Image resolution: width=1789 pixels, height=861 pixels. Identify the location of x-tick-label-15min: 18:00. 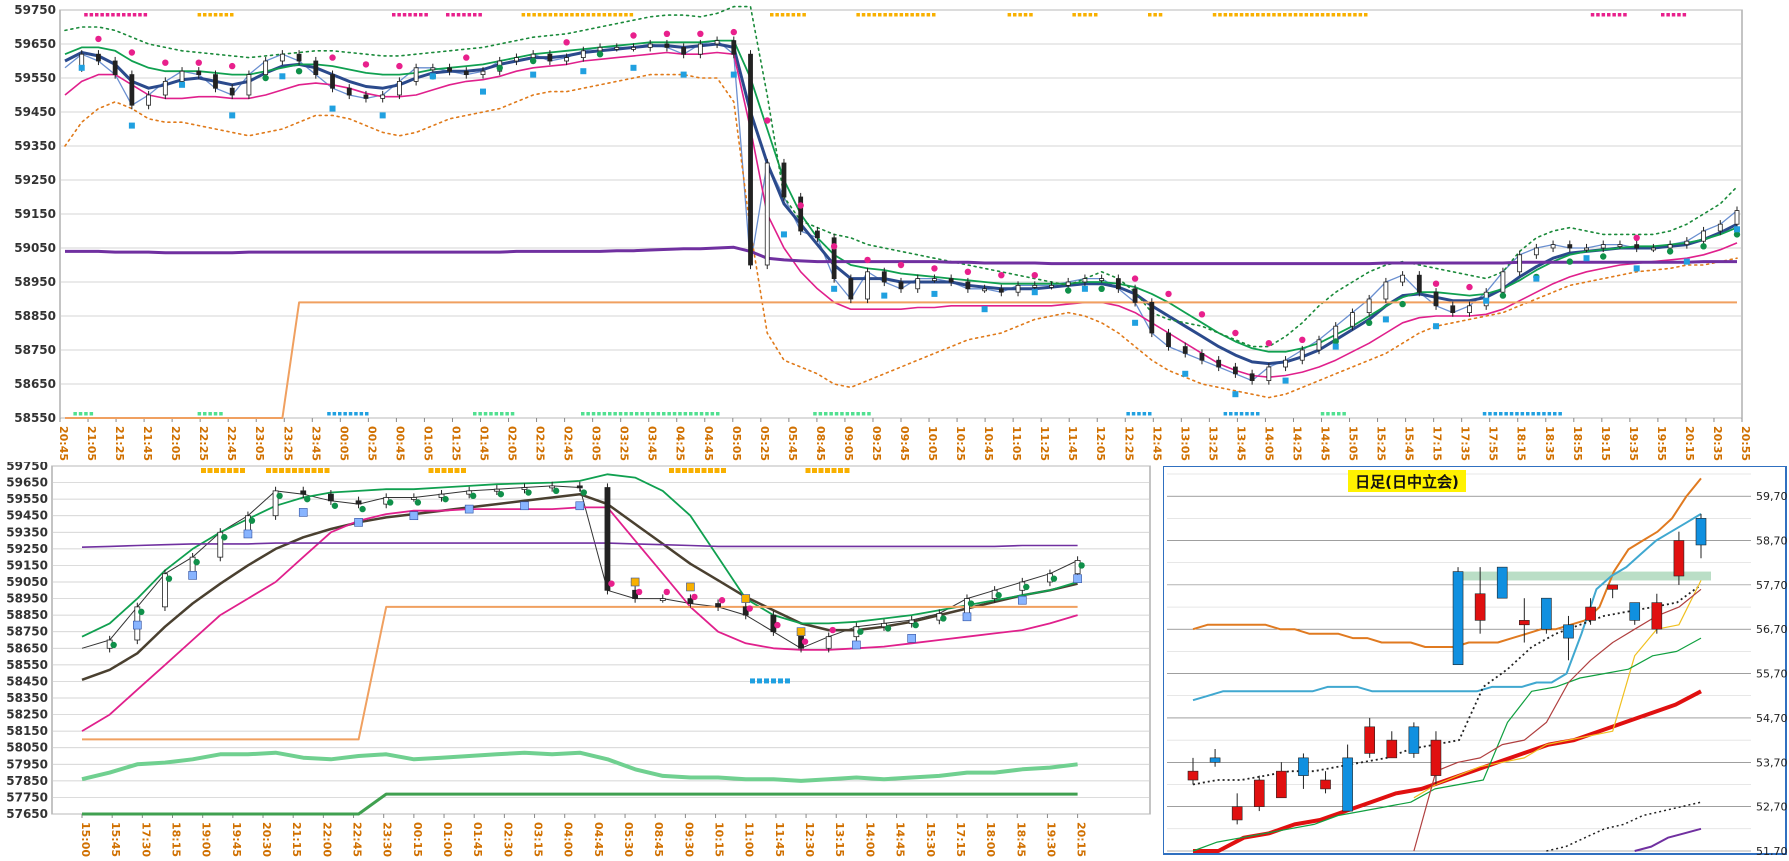
(990, 839).